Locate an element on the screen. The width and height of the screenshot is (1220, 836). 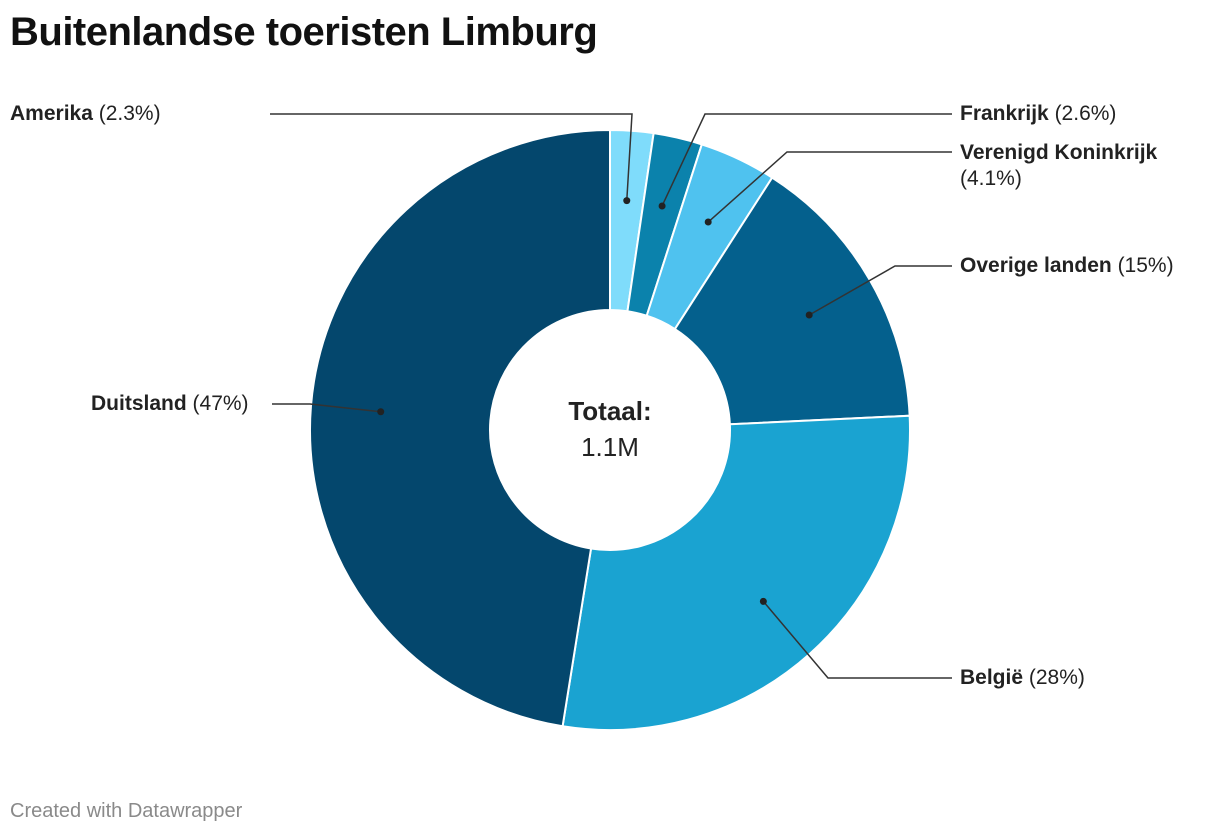
leader-dot-amerika is located at coordinates (627, 201).